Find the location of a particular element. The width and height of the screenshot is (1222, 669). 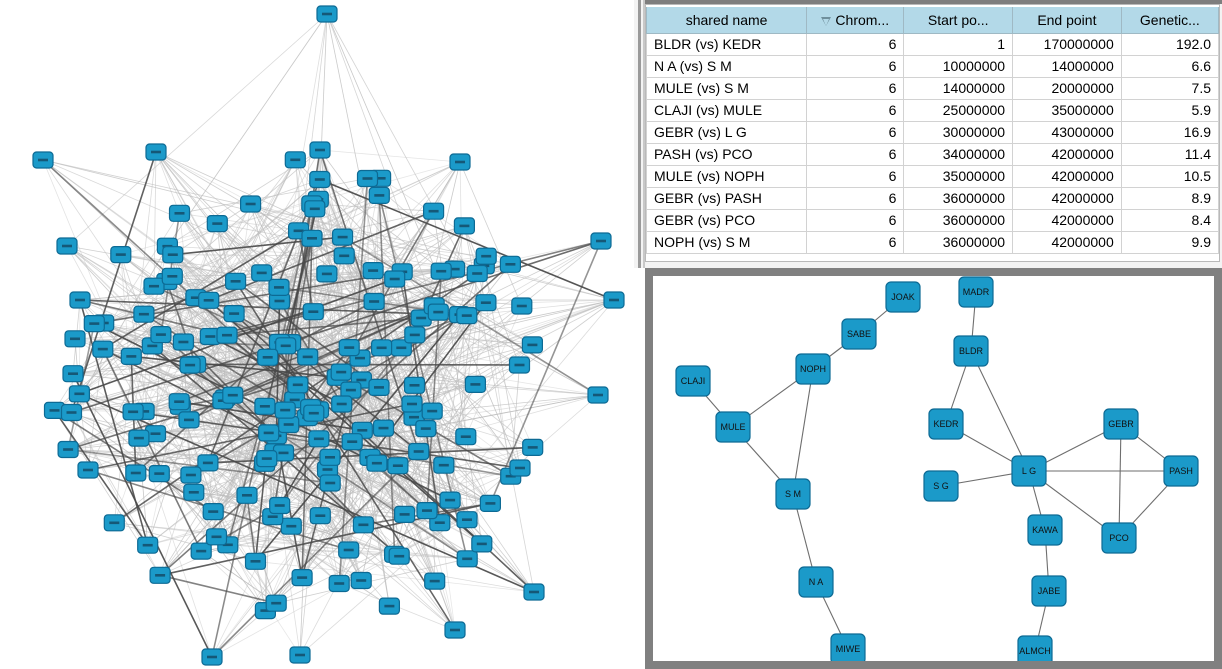

network-node: ALMCH is located at coordinates (1035, 648).